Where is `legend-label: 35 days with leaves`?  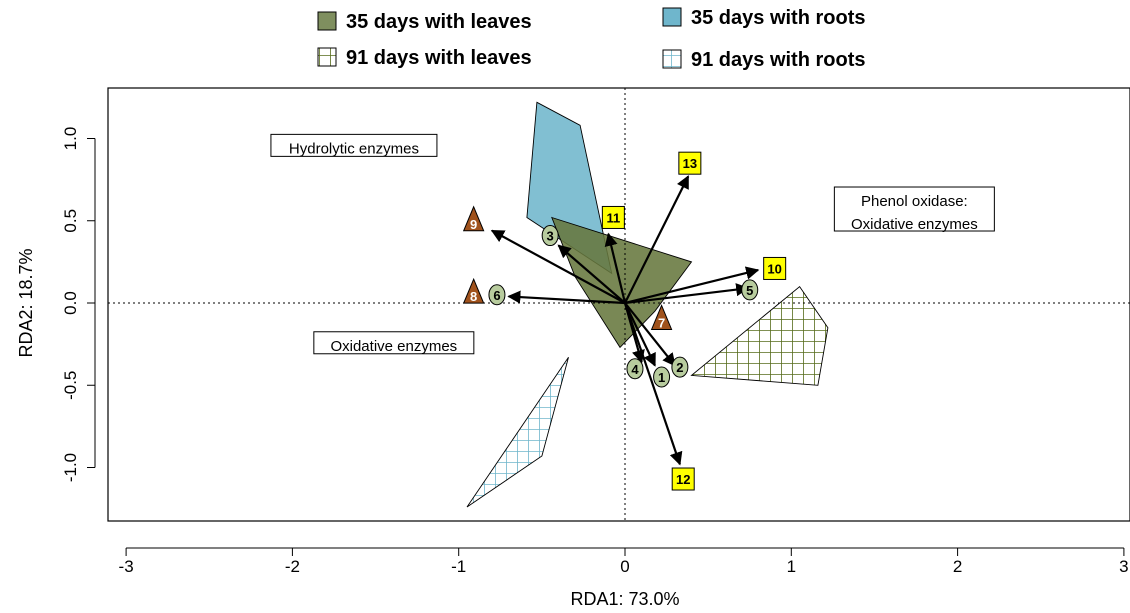
legend-label: 35 days with leaves is located at coordinates (439, 22).